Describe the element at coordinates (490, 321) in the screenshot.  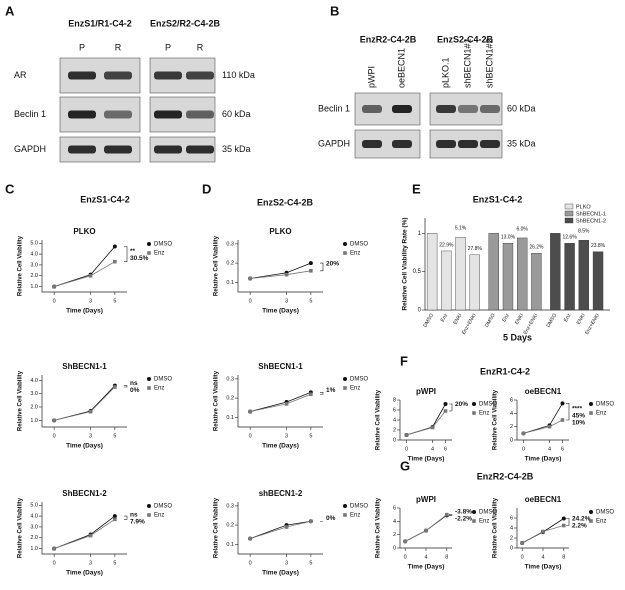
I see `x-tick-label: DMSO` at that location.